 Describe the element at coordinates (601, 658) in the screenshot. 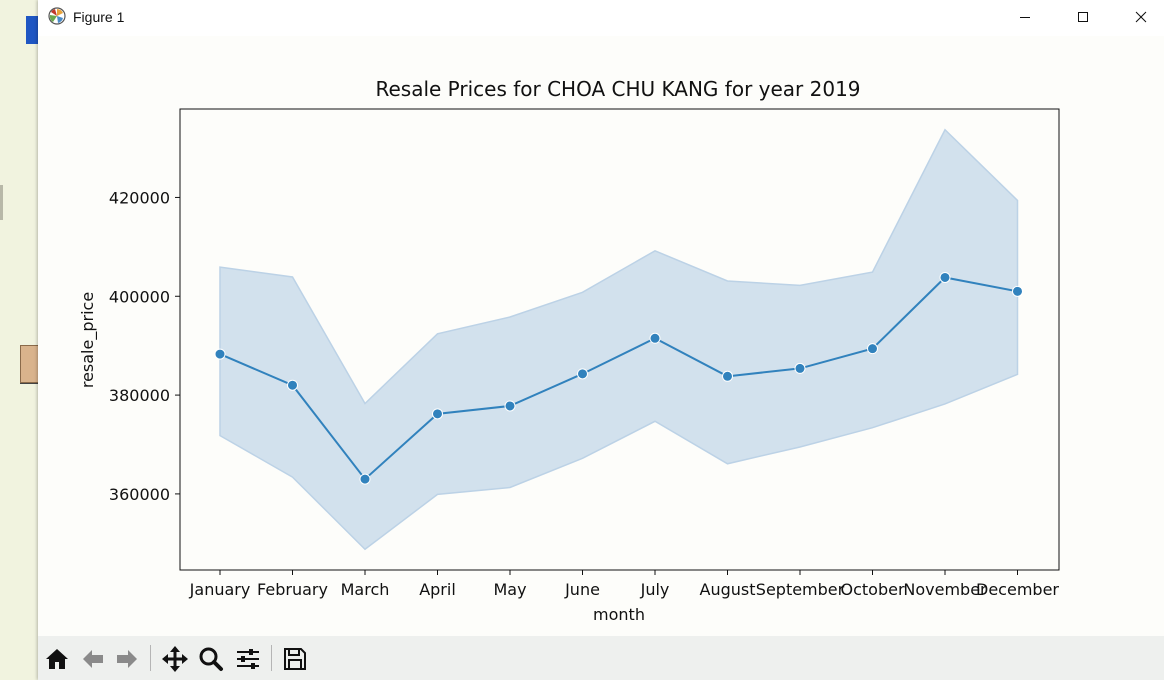

I see `navigation-toolbar` at that location.